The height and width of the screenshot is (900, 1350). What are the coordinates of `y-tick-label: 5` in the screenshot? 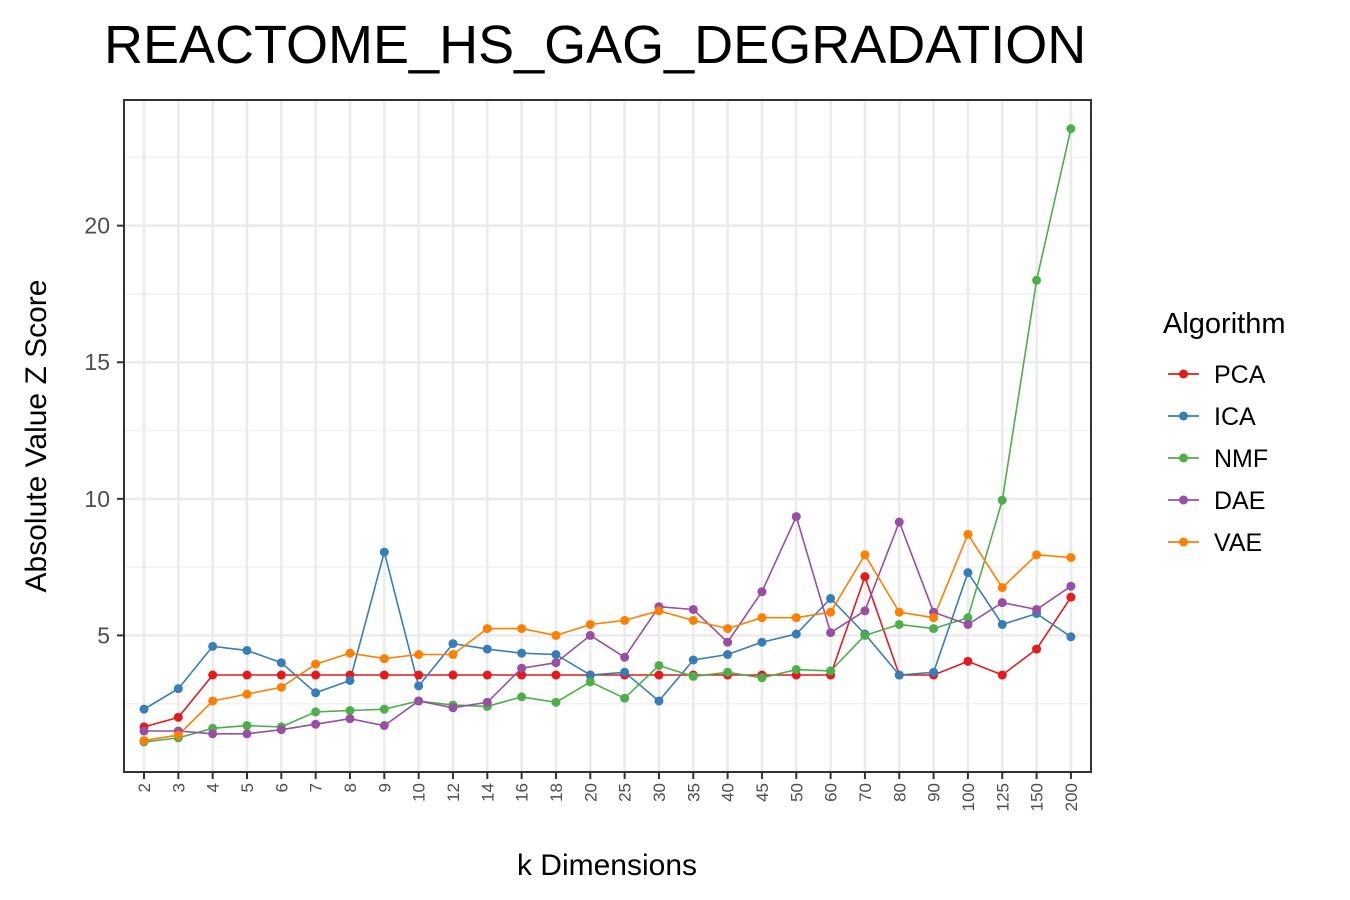 It's located at (103, 635).